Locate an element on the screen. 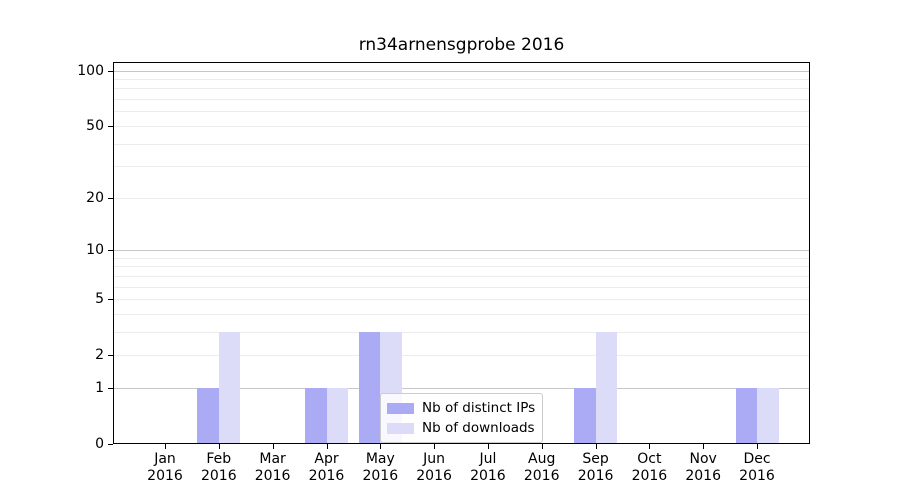 Image resolution: width=900 pixels, height=500 pixels. x-tick-label: Sep 2016 is located at coordinates (596, 468).